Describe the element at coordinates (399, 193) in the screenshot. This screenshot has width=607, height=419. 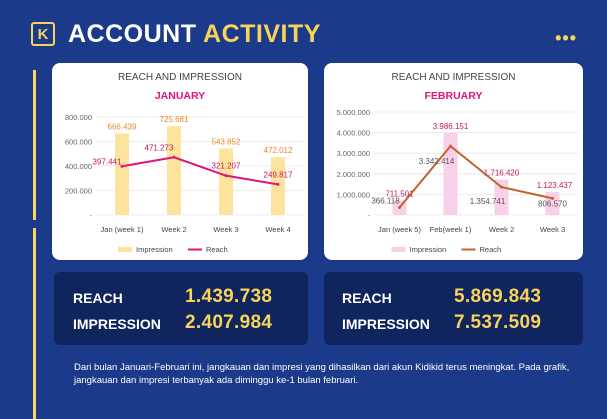
I see `impression-data-label: 711.501` at that location.